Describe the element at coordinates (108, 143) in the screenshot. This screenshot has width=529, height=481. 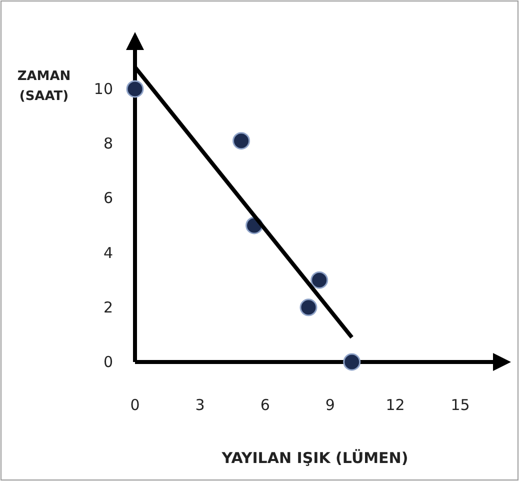
I see `y-tick-label: 8` at that location.